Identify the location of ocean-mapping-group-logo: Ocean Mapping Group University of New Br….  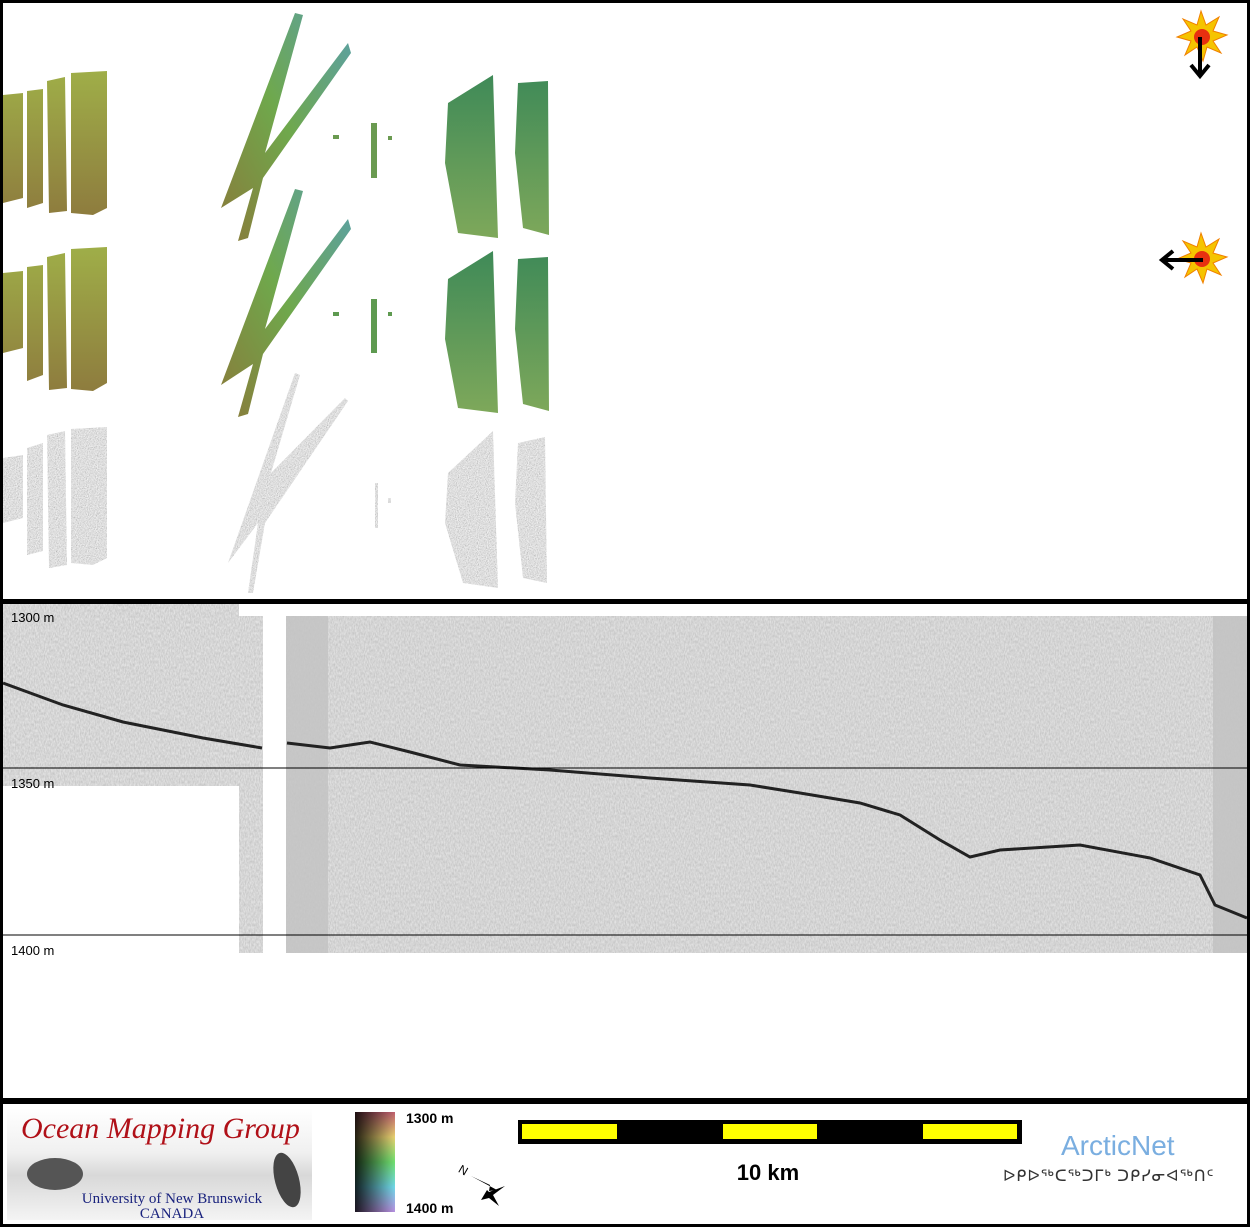
(159, 1165).